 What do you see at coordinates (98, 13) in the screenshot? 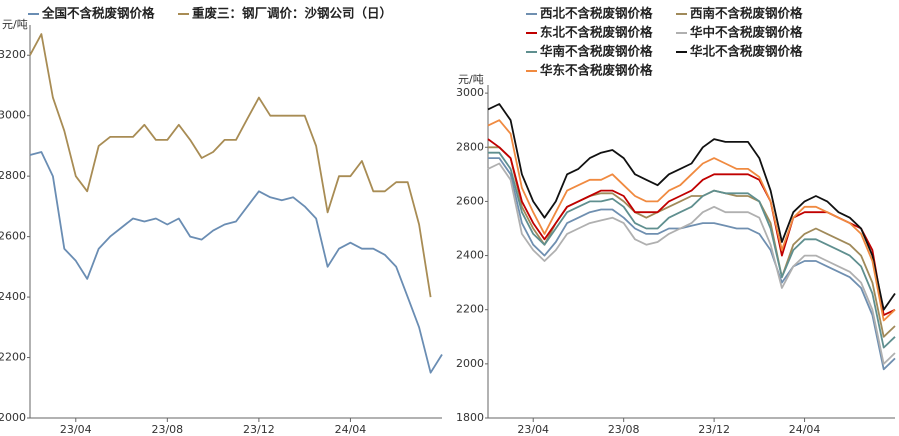
I see `legend-label: 全国不含税废钢价格` at bounding box center [98, 13].